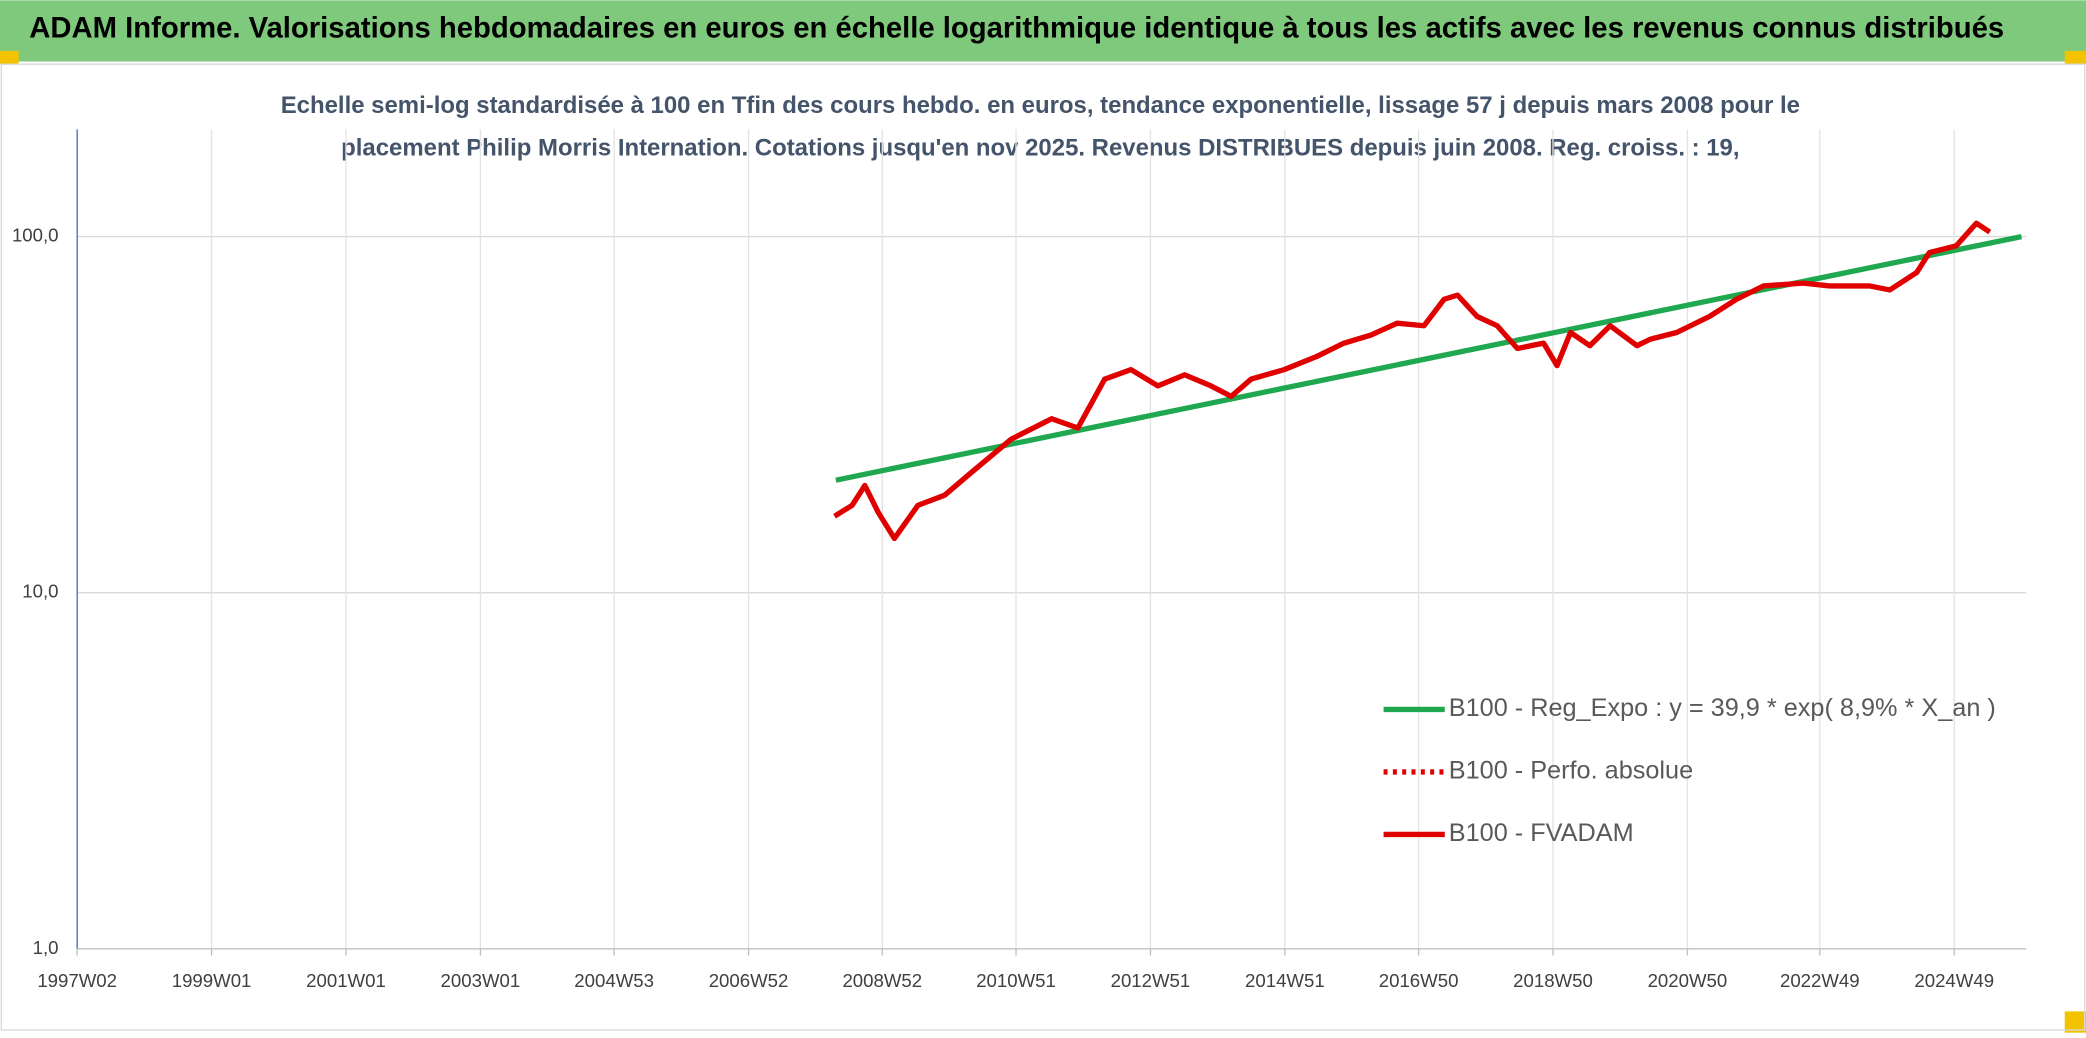 The width and height of the screenshot is (2086, 1038). Describe the element at coordinates (1688, 980) in the screenshot. I see `x-tick-label: 2020W50` at that location.